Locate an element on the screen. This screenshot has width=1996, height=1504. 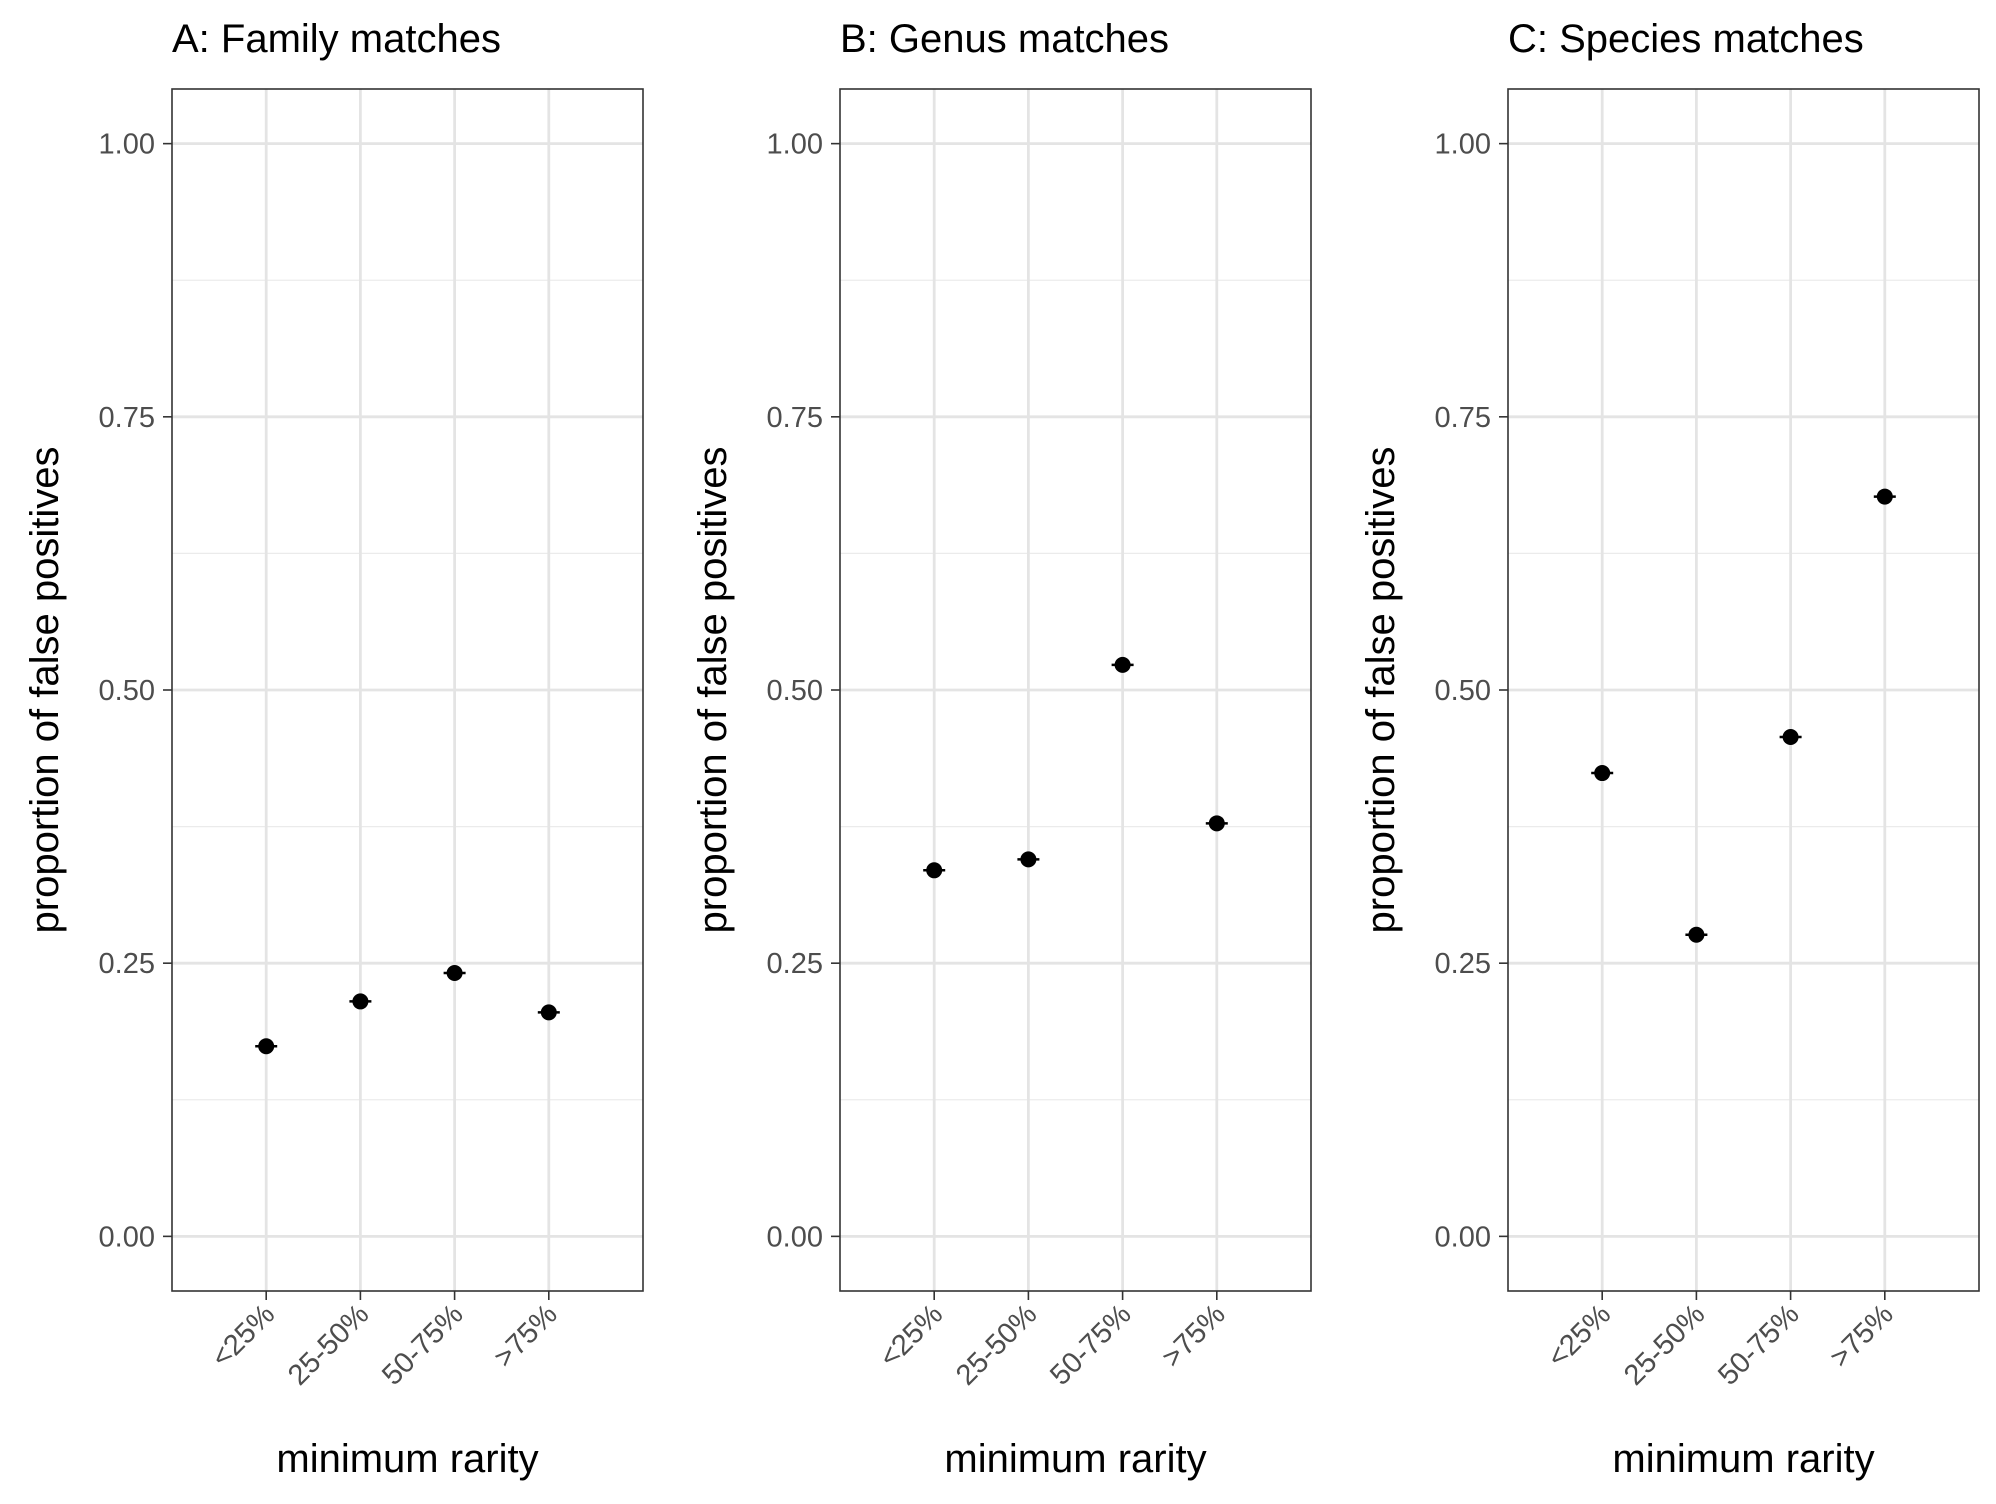
panel-title: B: Genus matches is located at coordinates (1004, 39).